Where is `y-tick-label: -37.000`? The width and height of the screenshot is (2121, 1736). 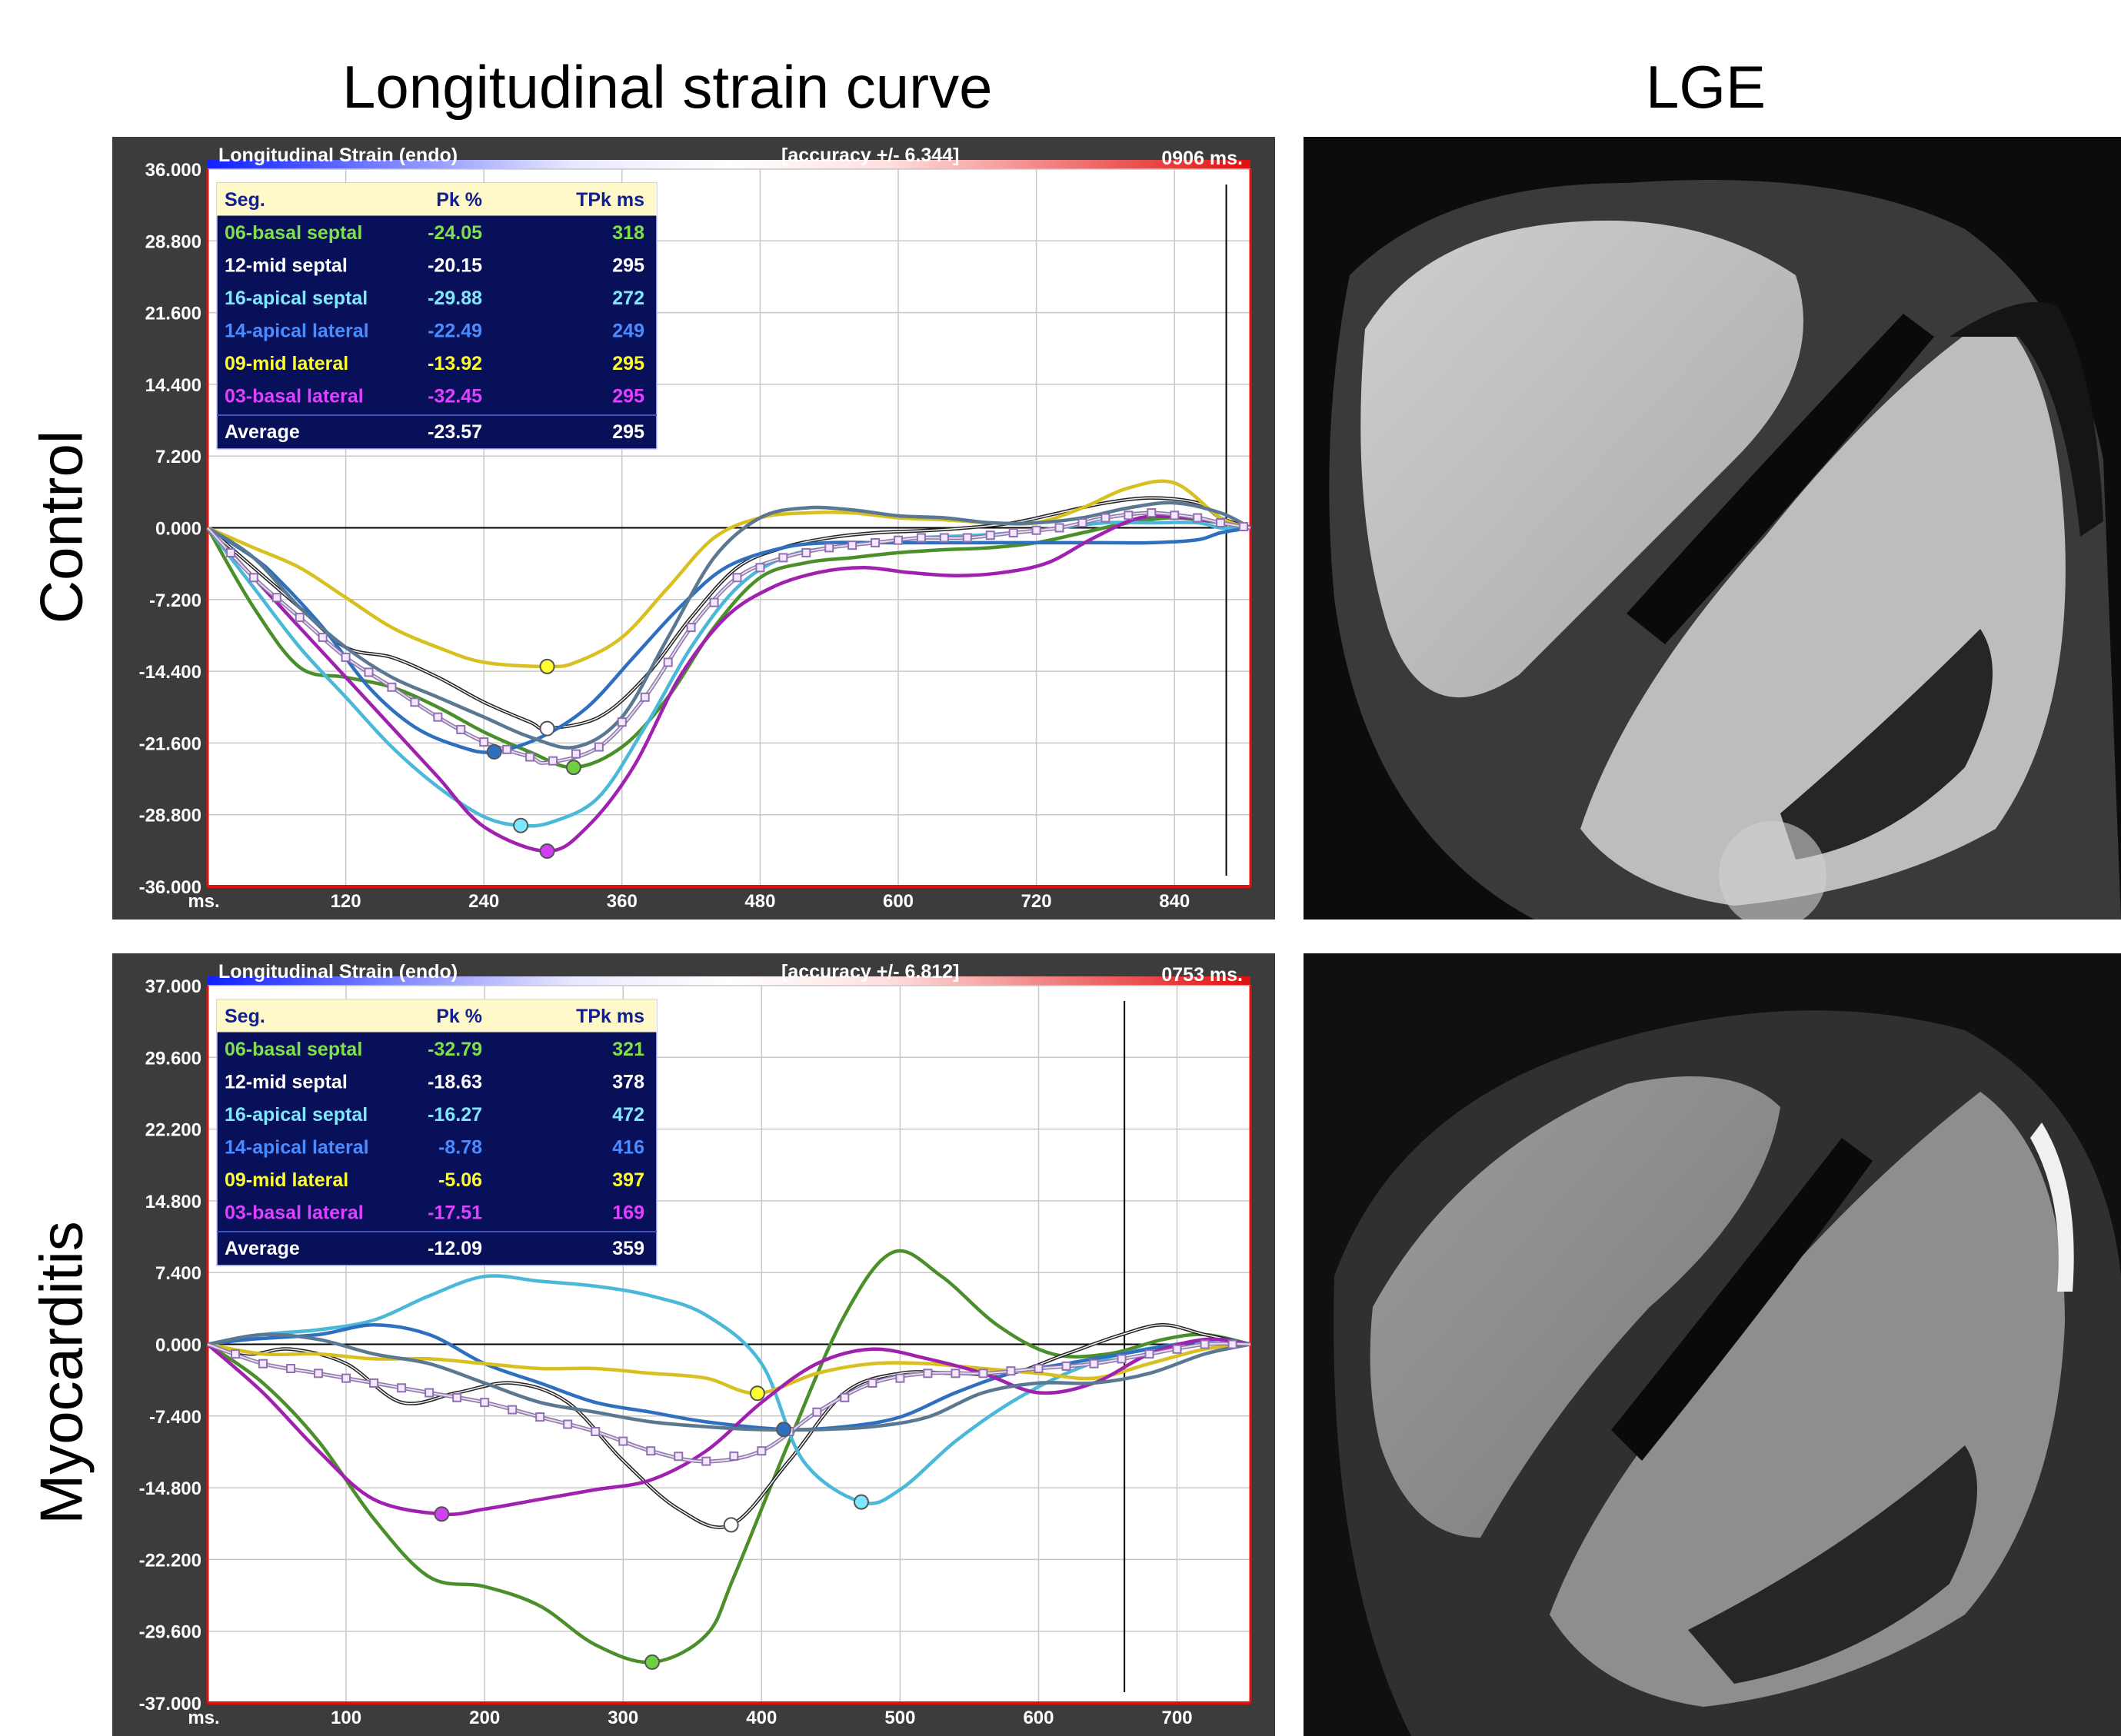
y-tick-label: -37.000 is located at coordinates (170, 1704).